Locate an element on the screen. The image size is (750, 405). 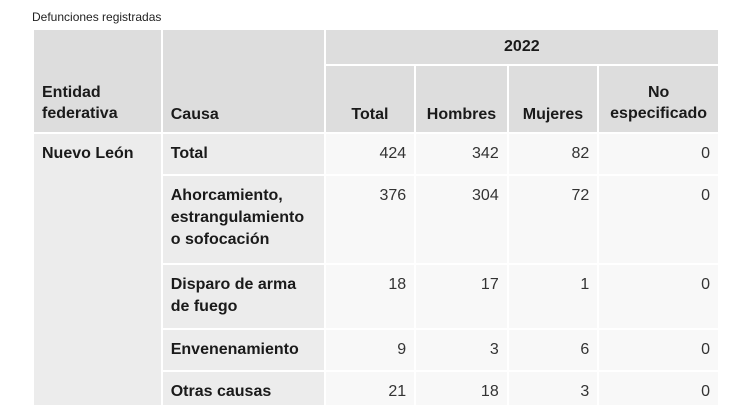
header-row-columns: Total Hombres Mujeres No especificado is located at coordinates (376, 99).